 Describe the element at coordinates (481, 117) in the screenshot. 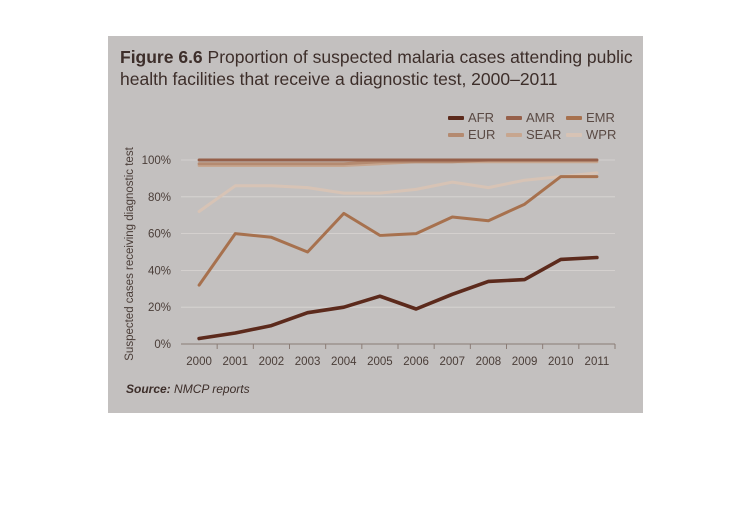

I see `legend-label: AFR` at that location.